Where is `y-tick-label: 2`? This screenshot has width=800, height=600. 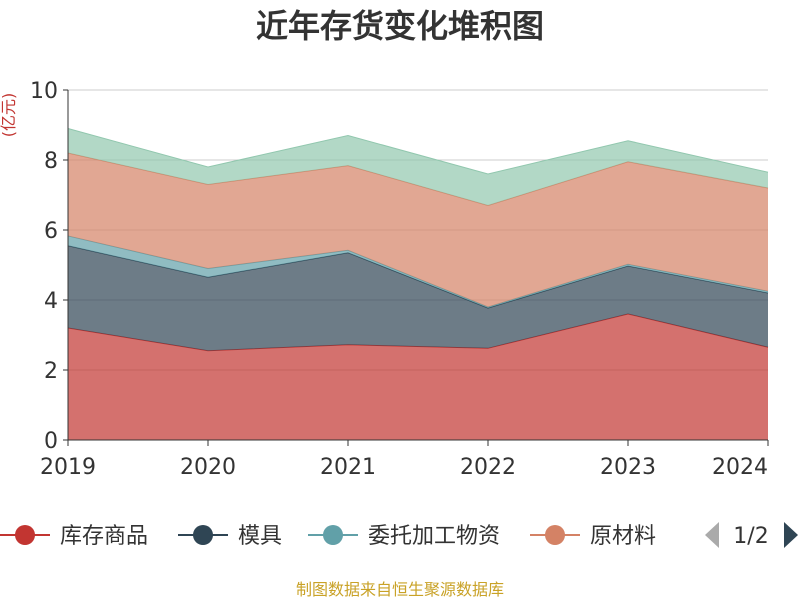 y-tick-label: 2 is located at coordinates (51, 371).